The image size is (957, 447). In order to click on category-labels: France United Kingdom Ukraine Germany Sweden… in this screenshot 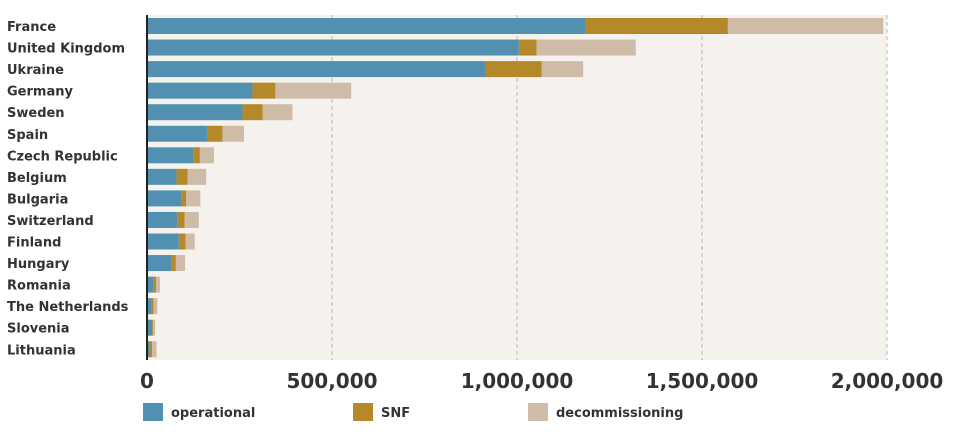, I will do `click(68, 189)`.